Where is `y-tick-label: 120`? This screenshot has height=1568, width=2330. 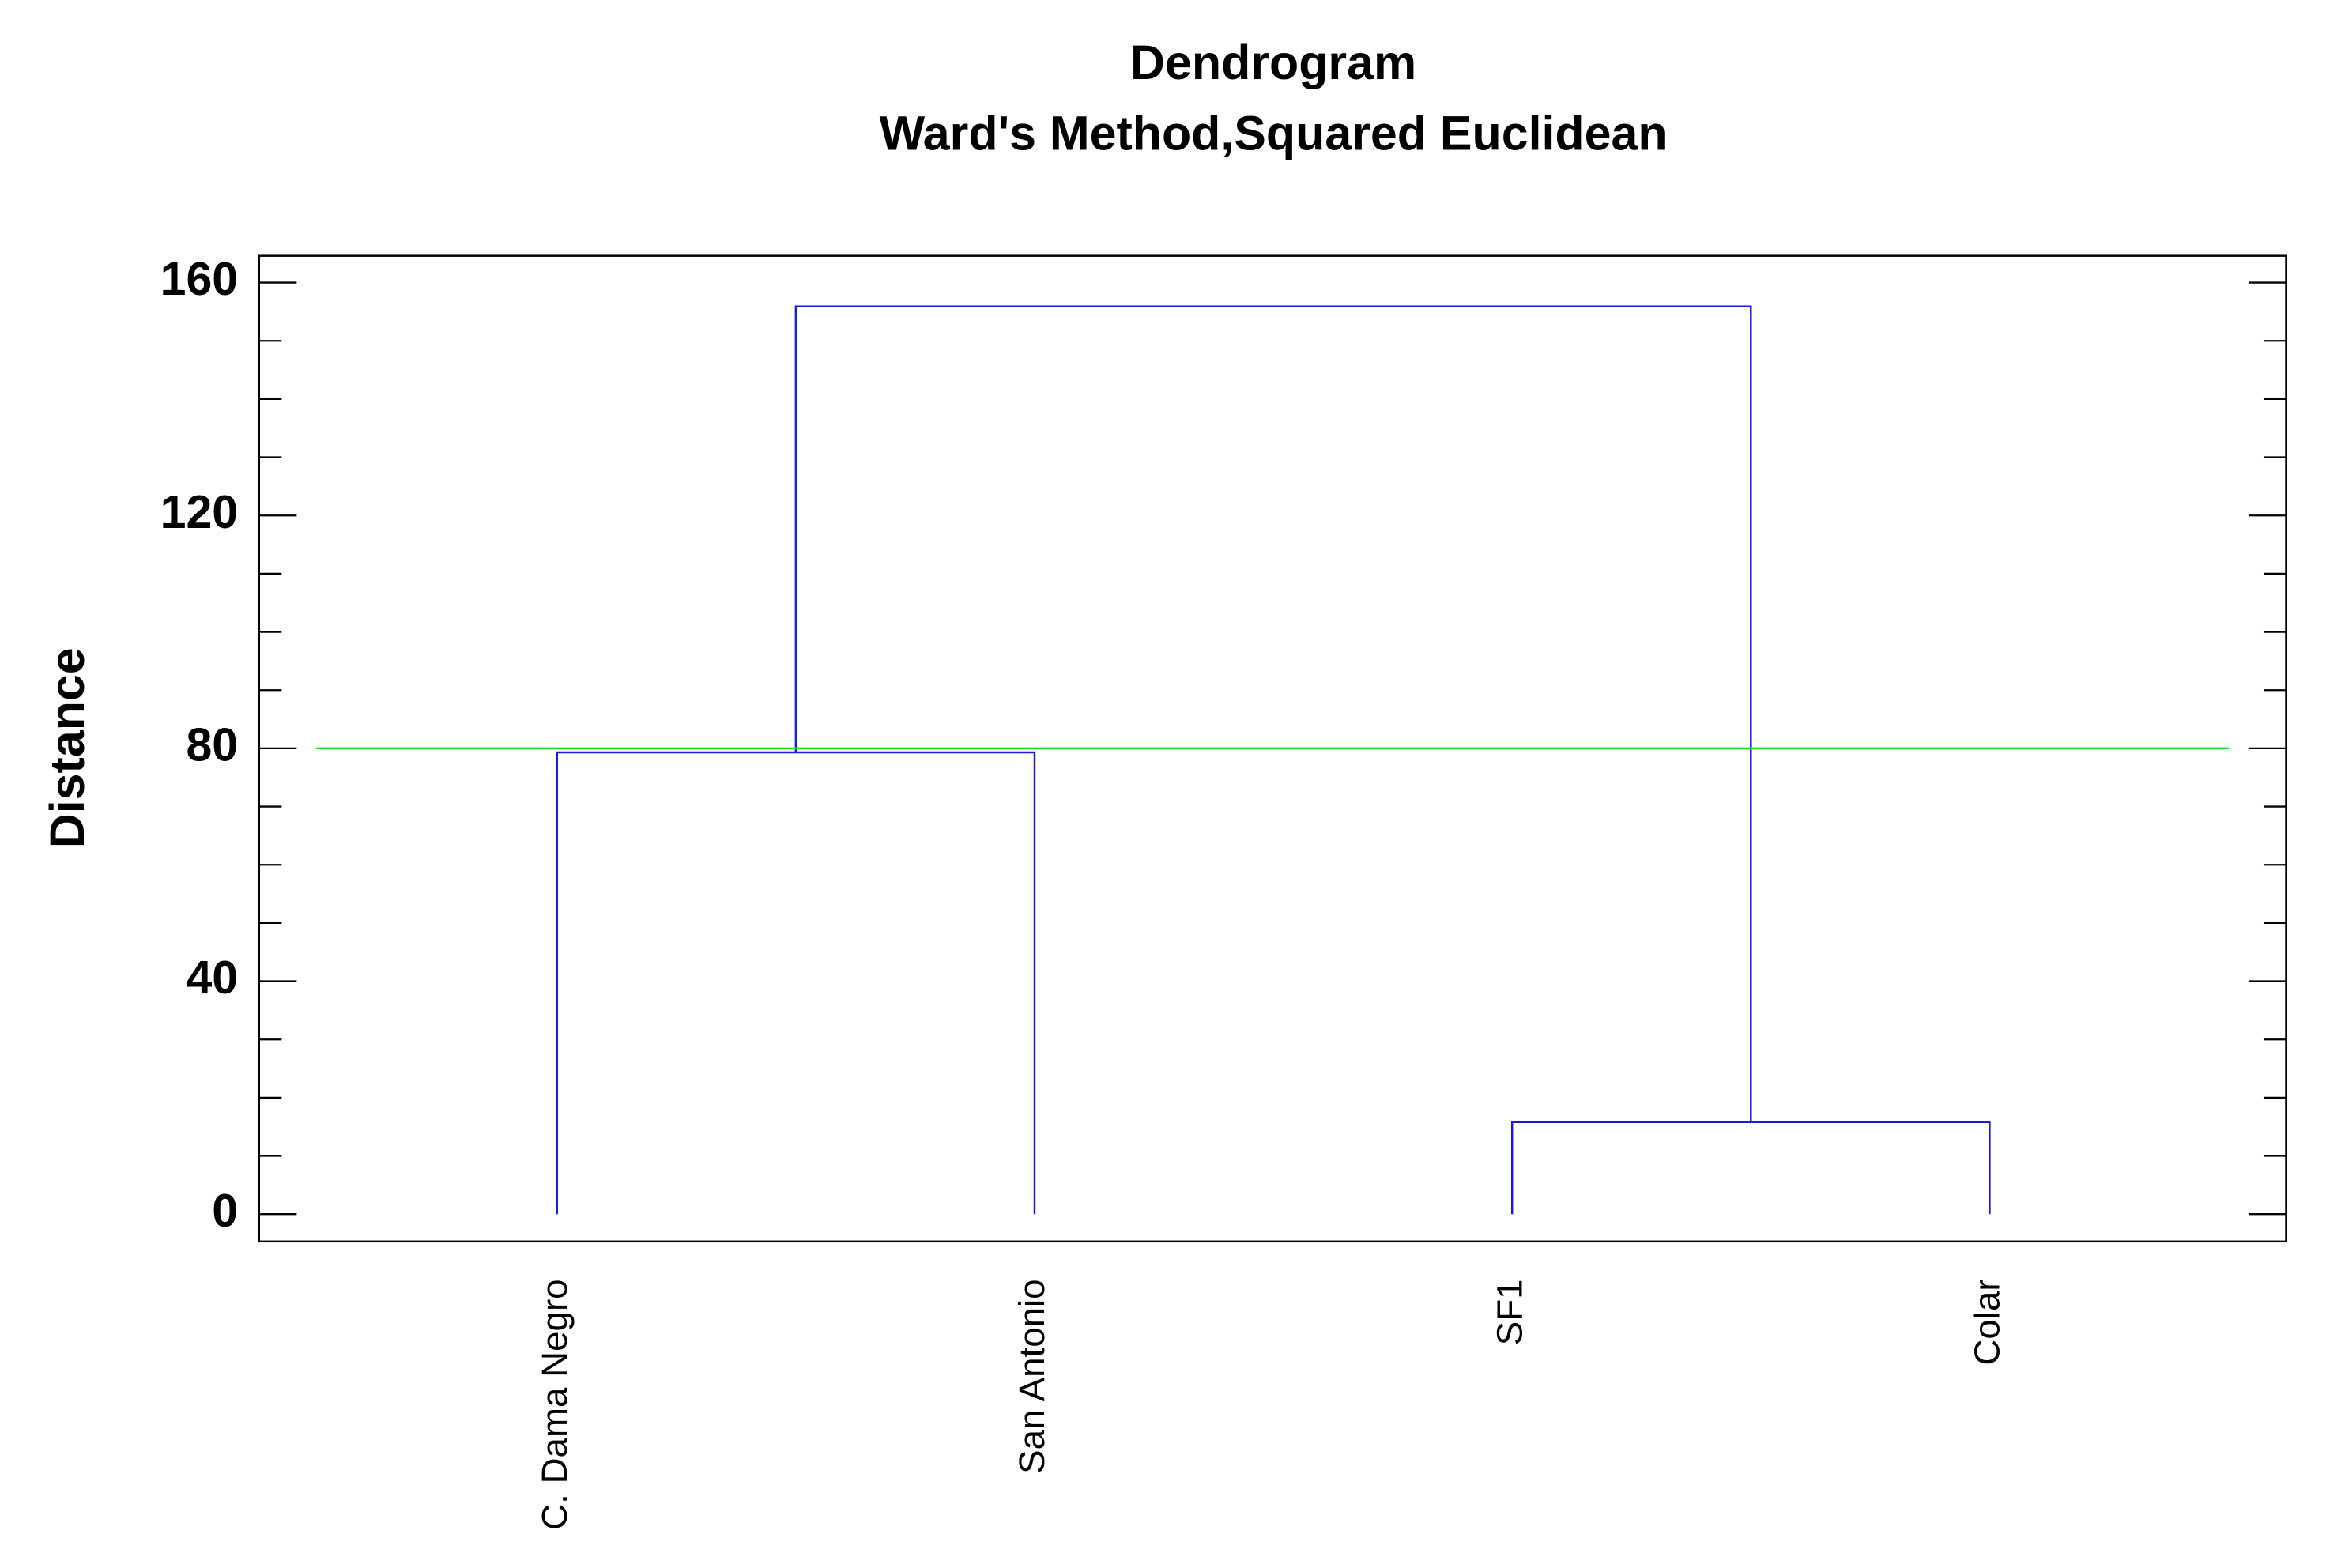
y-tick-label: 120 is located at coordinates (199, 512).